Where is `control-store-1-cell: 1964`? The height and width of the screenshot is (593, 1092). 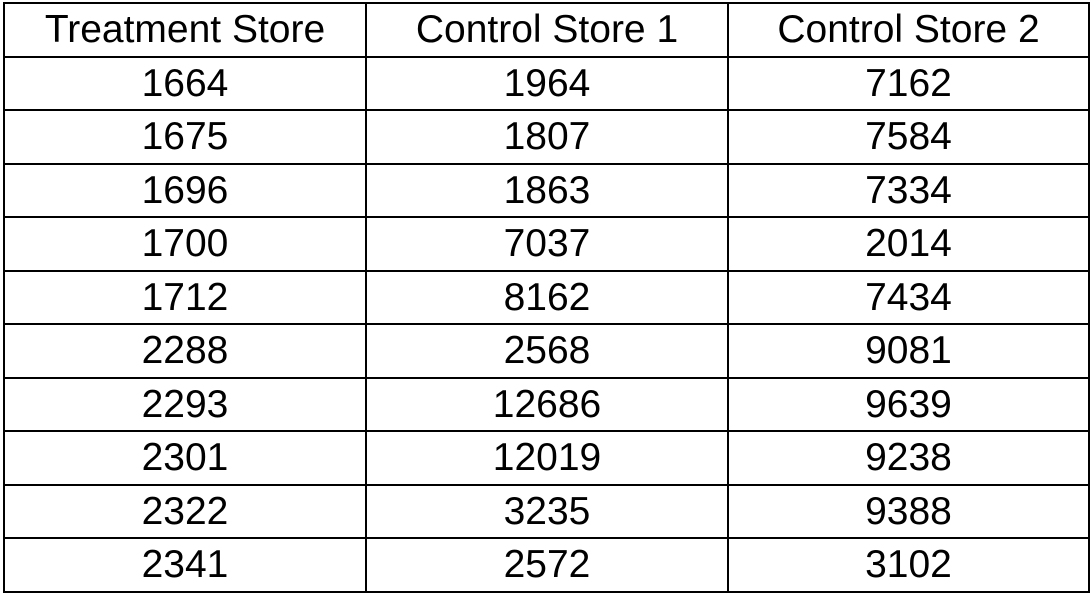 control-store-1-cell: 1964 is located at coordinates (547, 83).